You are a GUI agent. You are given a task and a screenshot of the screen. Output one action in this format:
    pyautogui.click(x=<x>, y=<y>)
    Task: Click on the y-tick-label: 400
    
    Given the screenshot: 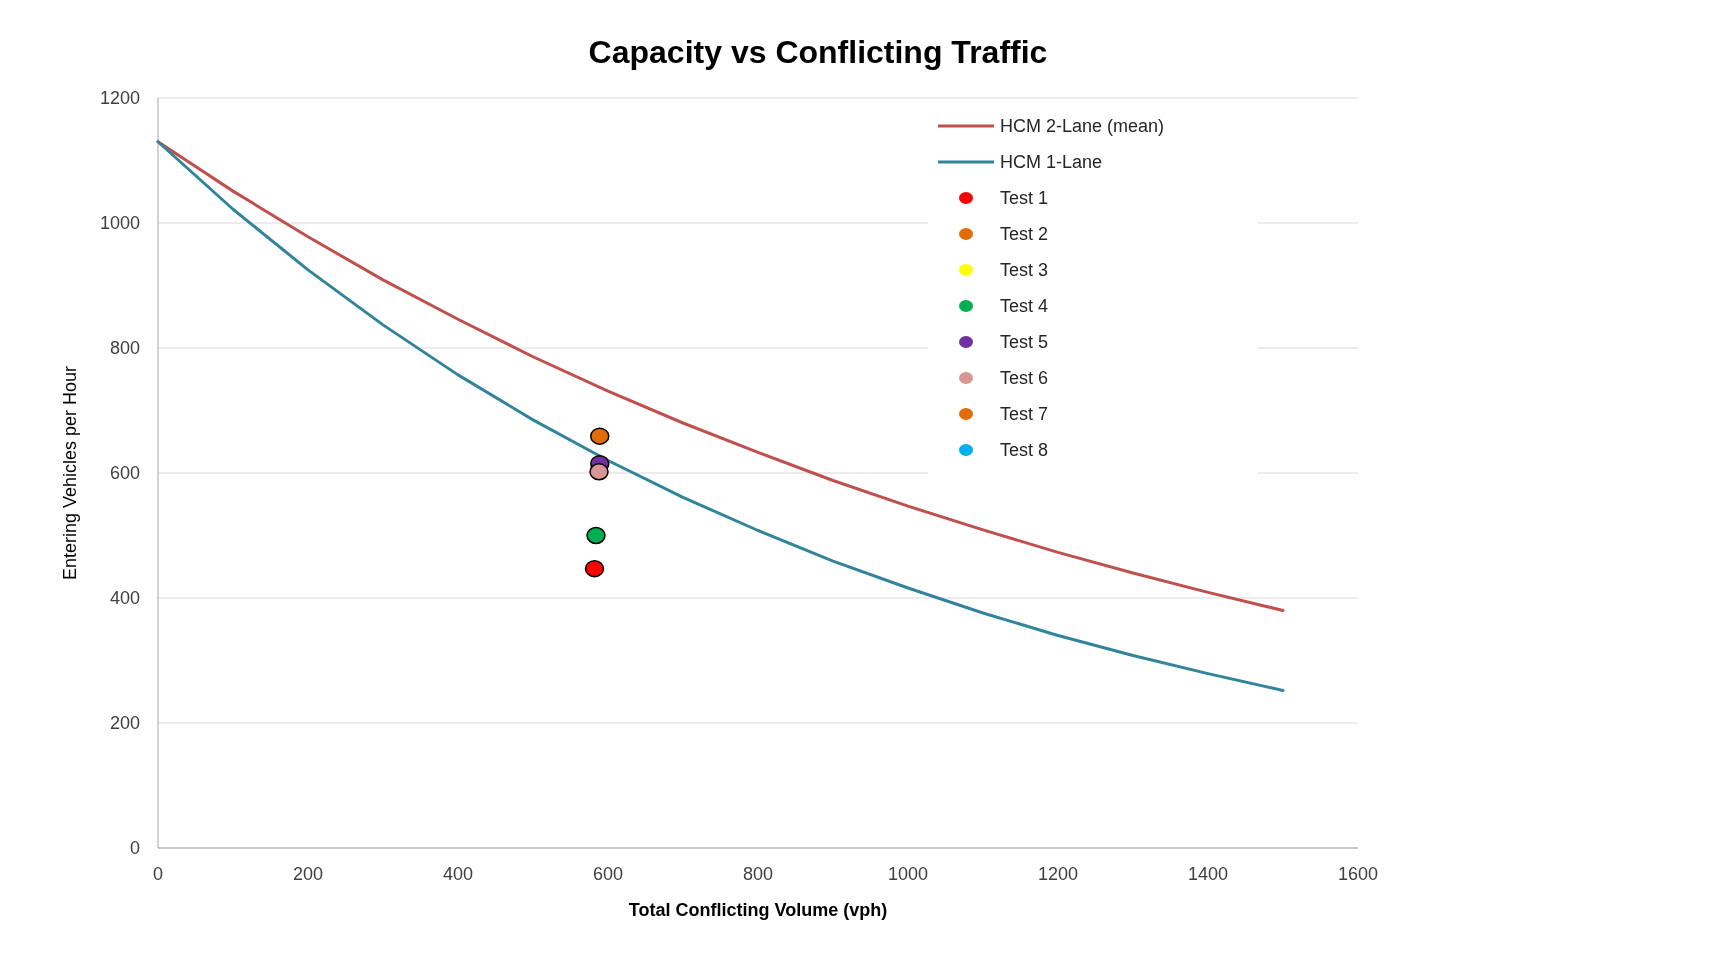 What is the action you would take?
    pyautogui.click(x=124, y=598)
    